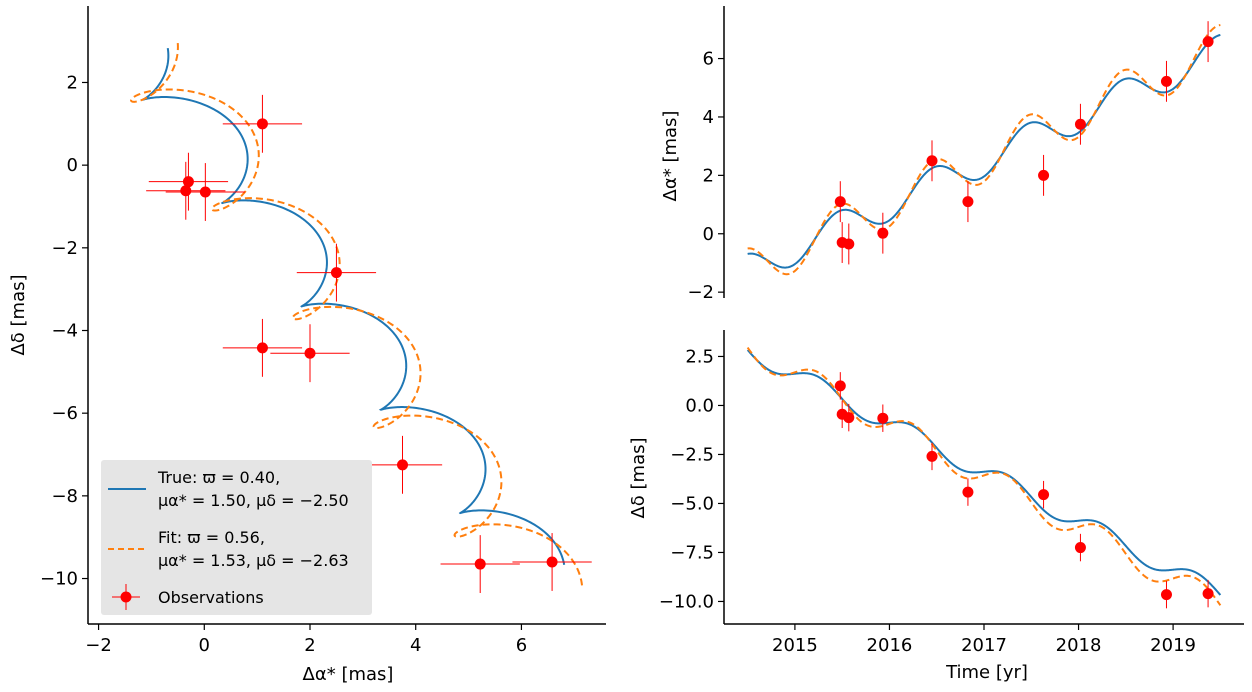  Describe the element at coordinates (638, 477) in the screenshot. I see `dec-vs-time-y-label: Δδ [mas]` at that location.